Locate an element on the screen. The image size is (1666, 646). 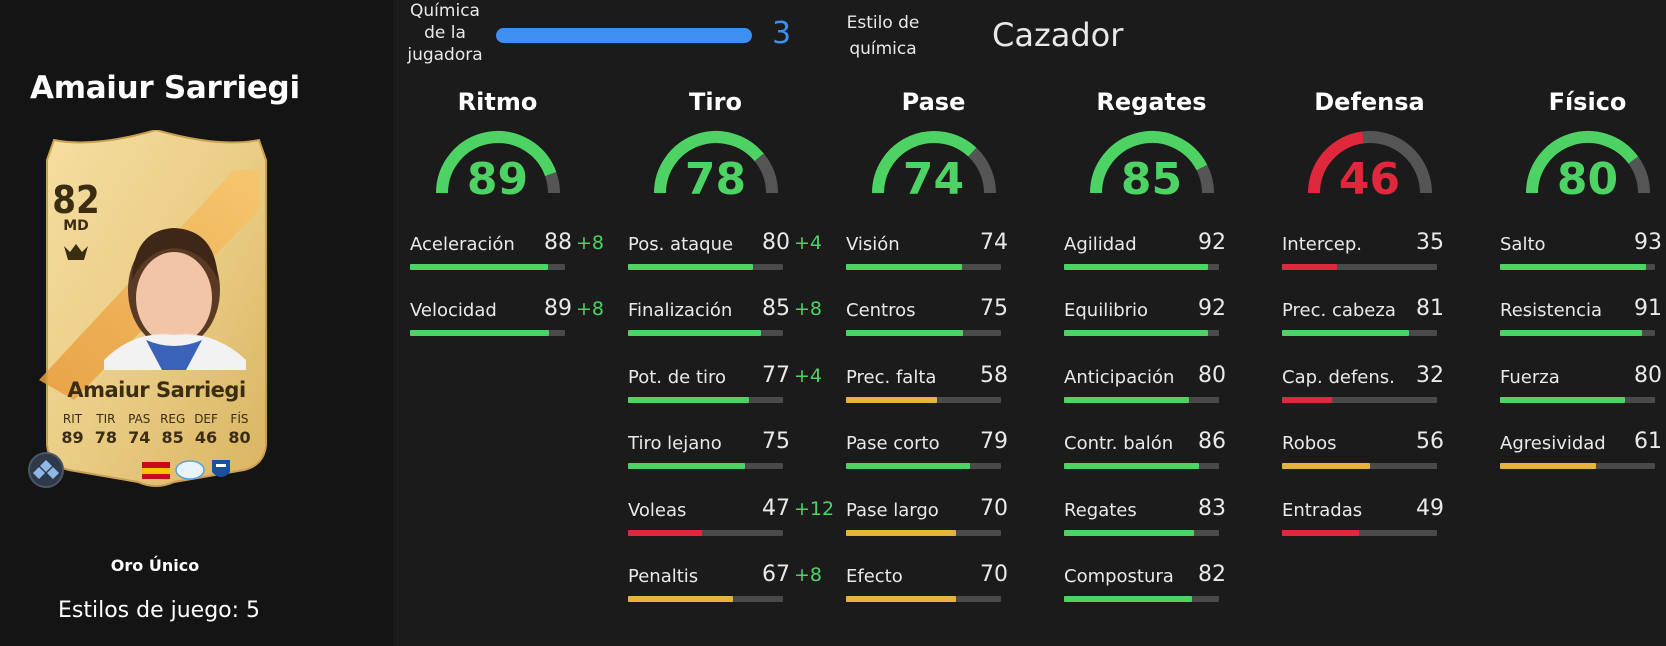
attribute-row: Pot. de tiro 77 +4 is located at coordinates (725, 385).